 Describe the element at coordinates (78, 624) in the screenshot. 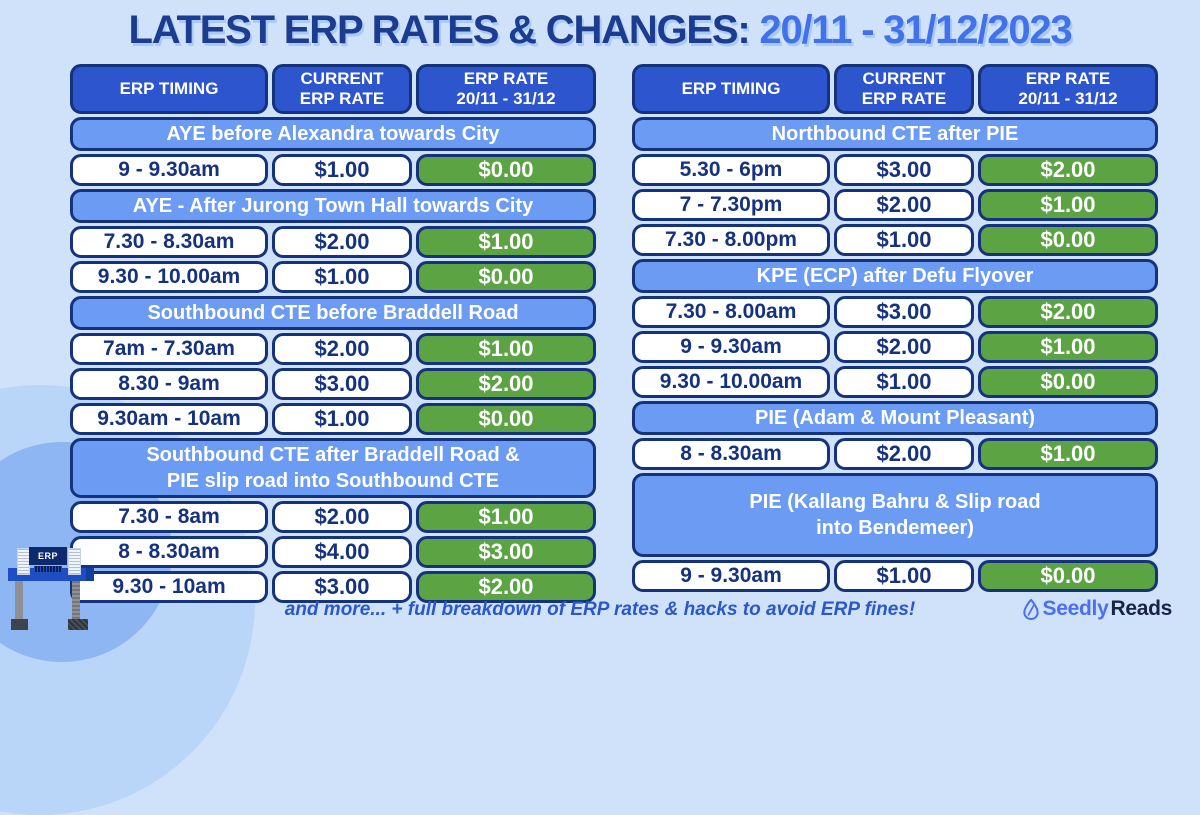

I see `gantry-right-foot` at that location.